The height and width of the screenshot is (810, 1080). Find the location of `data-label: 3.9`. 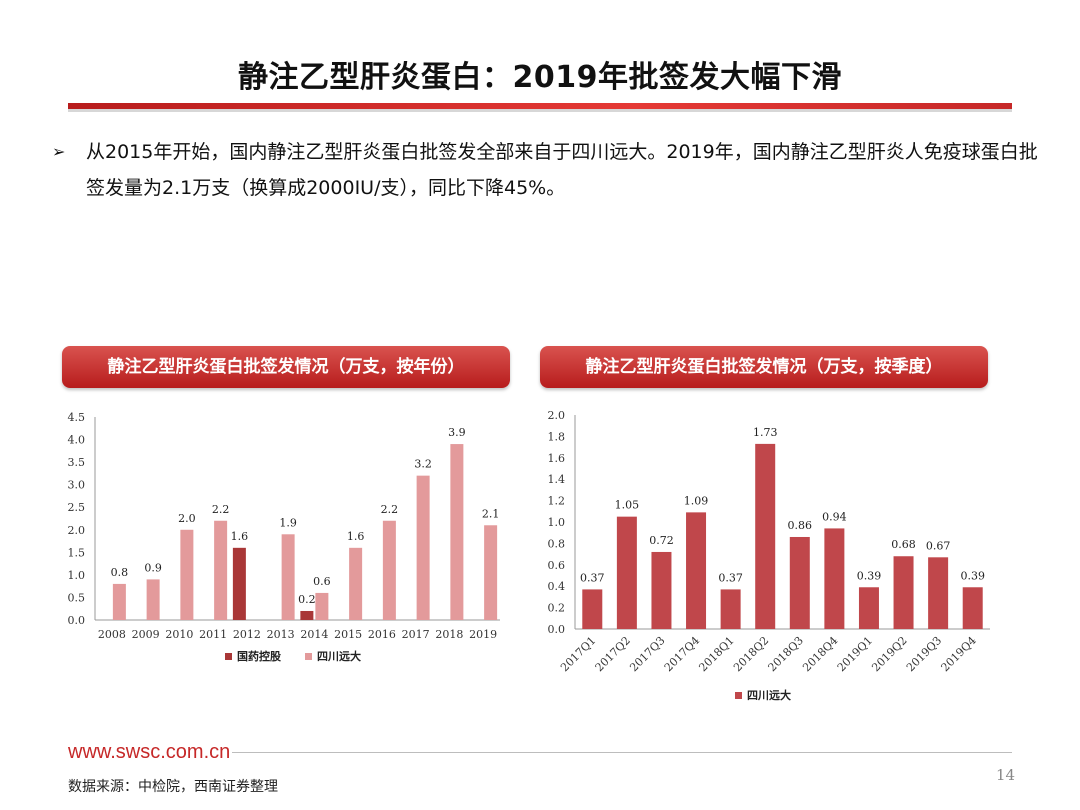

data-label: 3.9 is located at coordinates (457, 432).